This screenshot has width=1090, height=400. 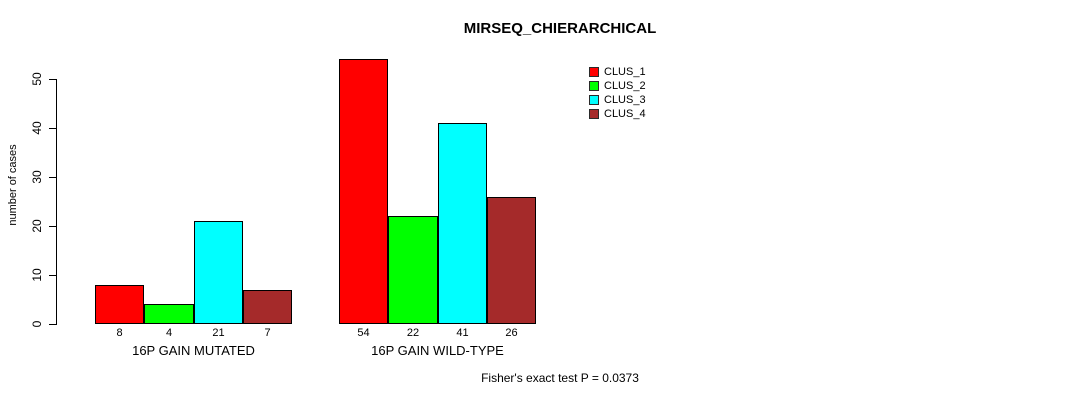 What do you see at coordinates (625, 72) in the screenshot?
I see `legend-label: CLUS_1` at bounding box center [625, 72].